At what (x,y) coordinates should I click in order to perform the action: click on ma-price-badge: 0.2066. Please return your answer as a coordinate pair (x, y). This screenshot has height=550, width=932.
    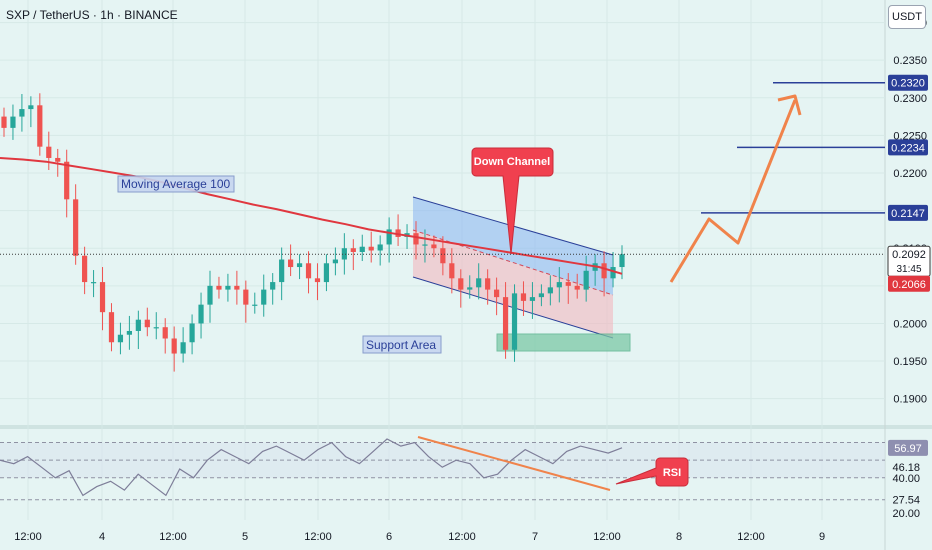
    Looking at the image, I should click on (909, 283).